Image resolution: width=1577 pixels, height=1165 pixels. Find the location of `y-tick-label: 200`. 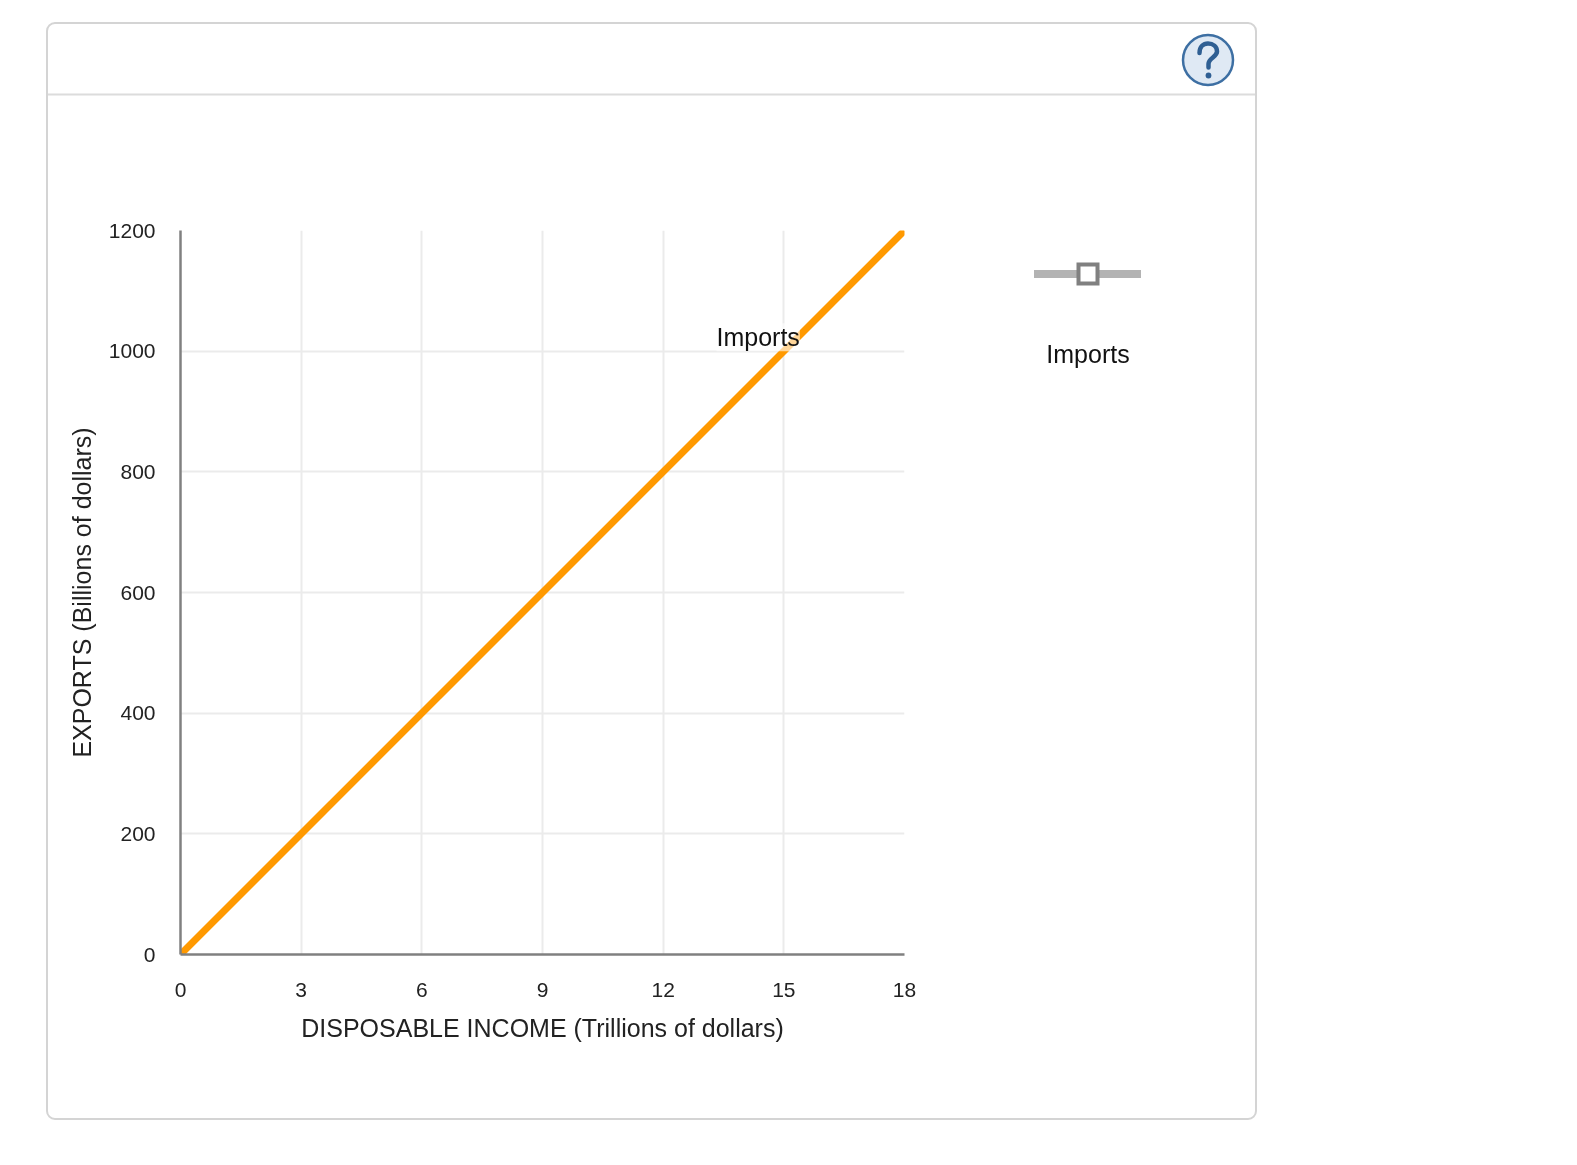

y-tick-label: 200 is located at coordinates (138, 833).